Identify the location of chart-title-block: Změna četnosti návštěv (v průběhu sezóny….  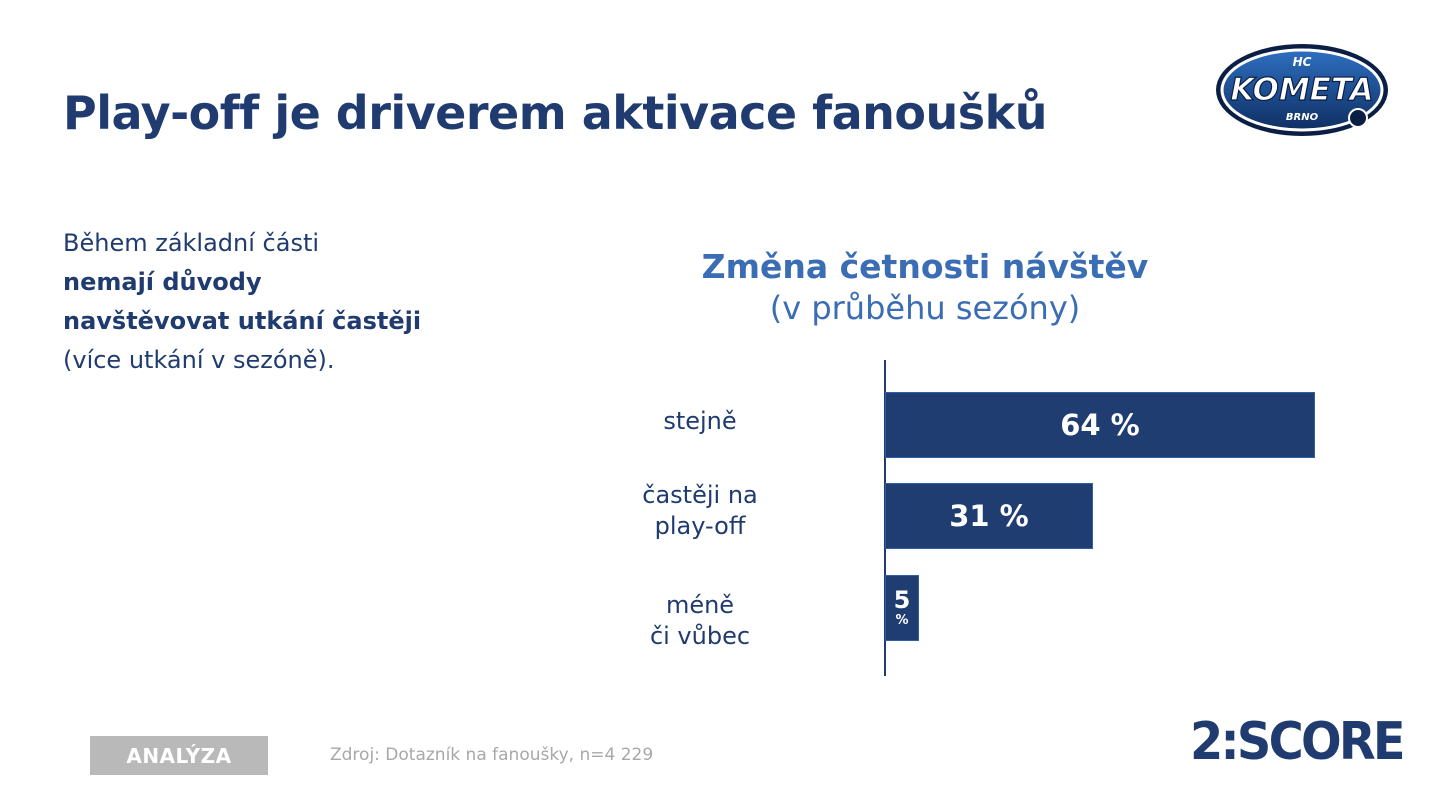
(925, 287).